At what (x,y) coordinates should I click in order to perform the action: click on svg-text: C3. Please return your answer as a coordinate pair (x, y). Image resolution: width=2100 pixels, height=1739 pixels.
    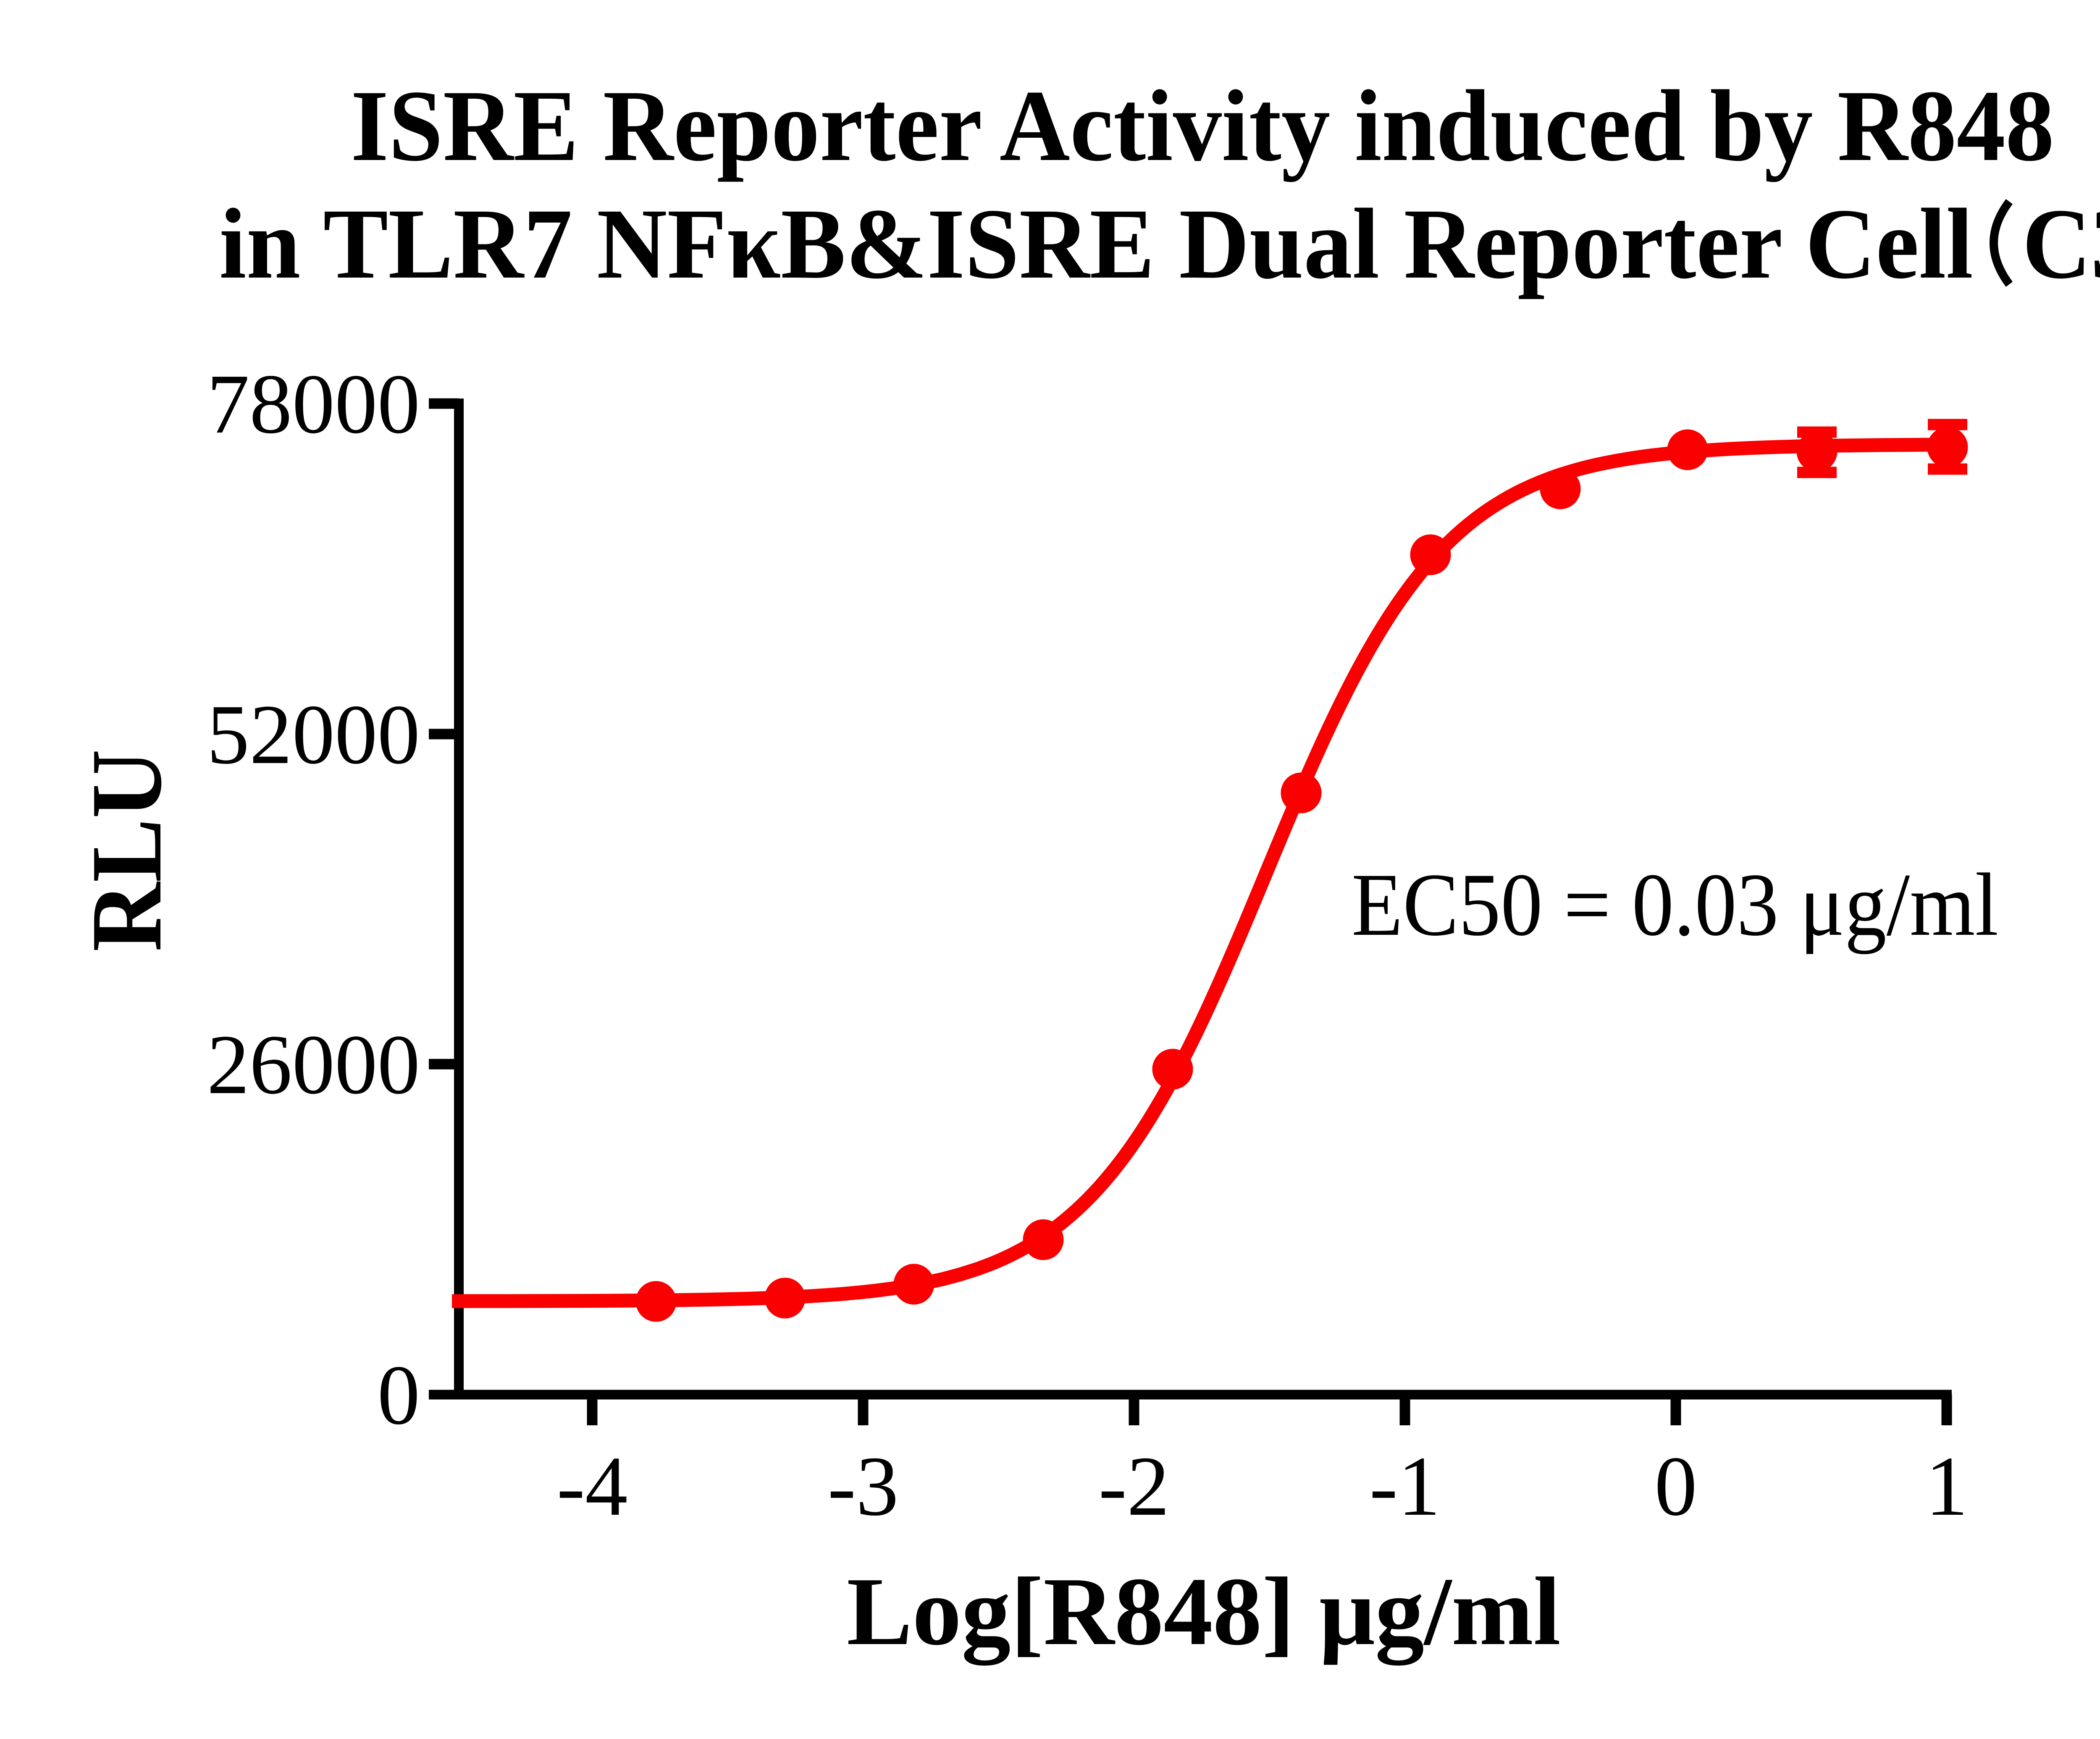
    Looking at the image, I should click on (2061, 243).